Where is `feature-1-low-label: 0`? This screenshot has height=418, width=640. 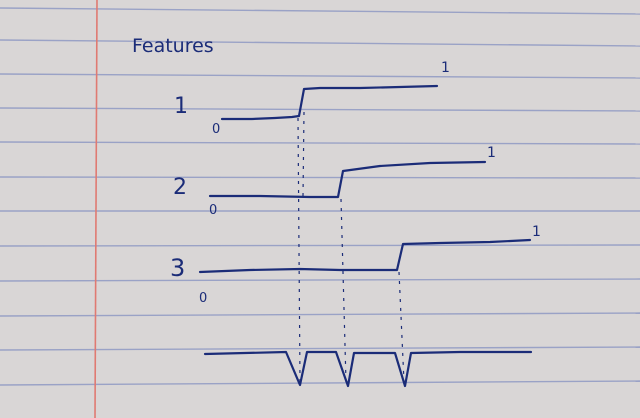
feature-1-low-label: 0 is located at coordinates (216, 129).